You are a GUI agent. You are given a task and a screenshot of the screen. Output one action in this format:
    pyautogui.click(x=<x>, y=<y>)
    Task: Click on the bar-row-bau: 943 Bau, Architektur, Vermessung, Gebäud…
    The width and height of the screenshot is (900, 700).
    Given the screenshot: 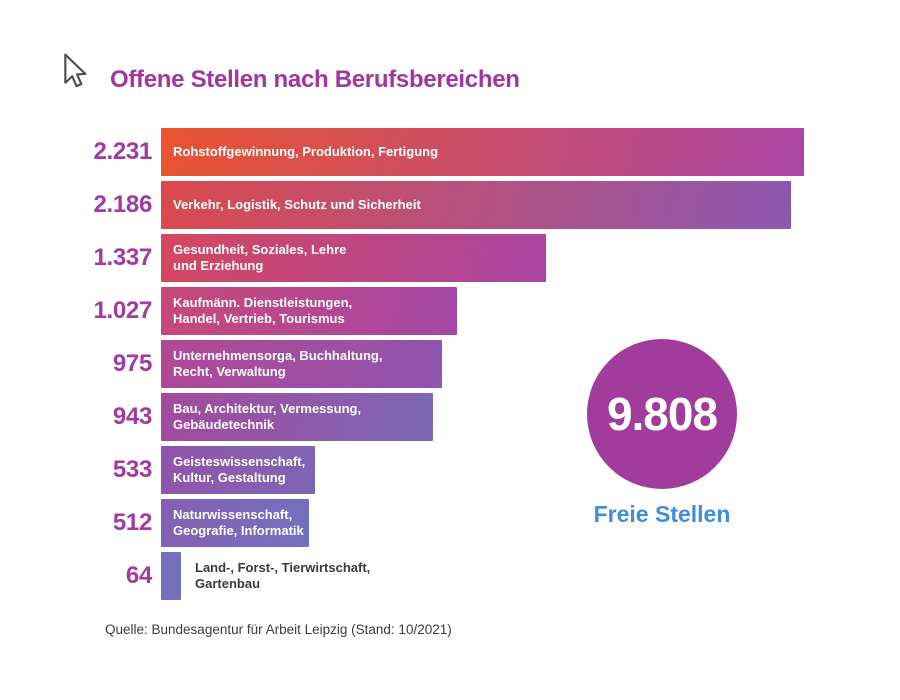 What is the action you would take?
    pyautogui.click(x=450, y=417)
    